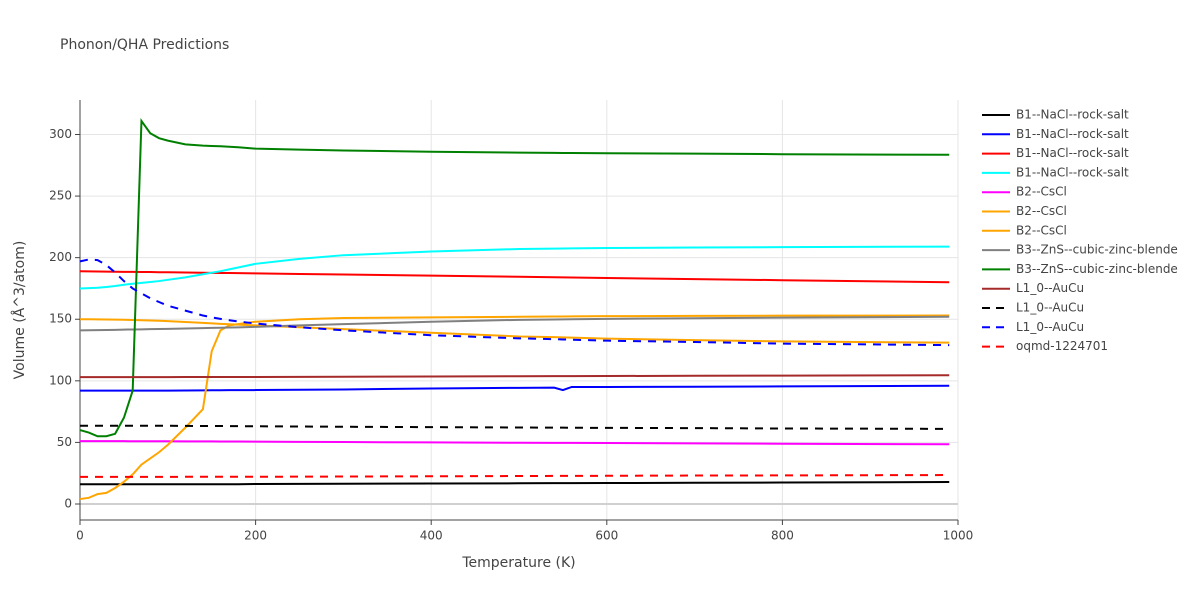 This screenshot has height=600, width=1200. What do you see at coordinates (80, 536) in the screenshot?
I see `x-tick-label: 0` at bounding box center [80, 536].